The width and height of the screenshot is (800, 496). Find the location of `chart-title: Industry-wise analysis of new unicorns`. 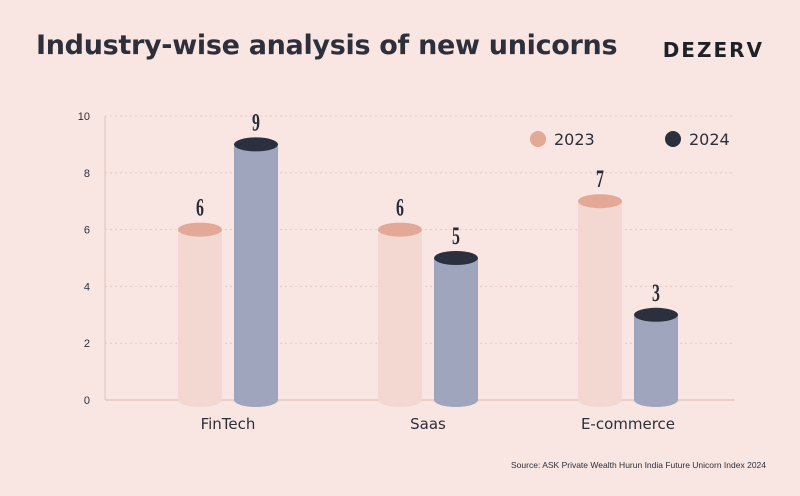

chart-title: Industry-wise analysis of new unicorns is located at coordinates (327, 45).